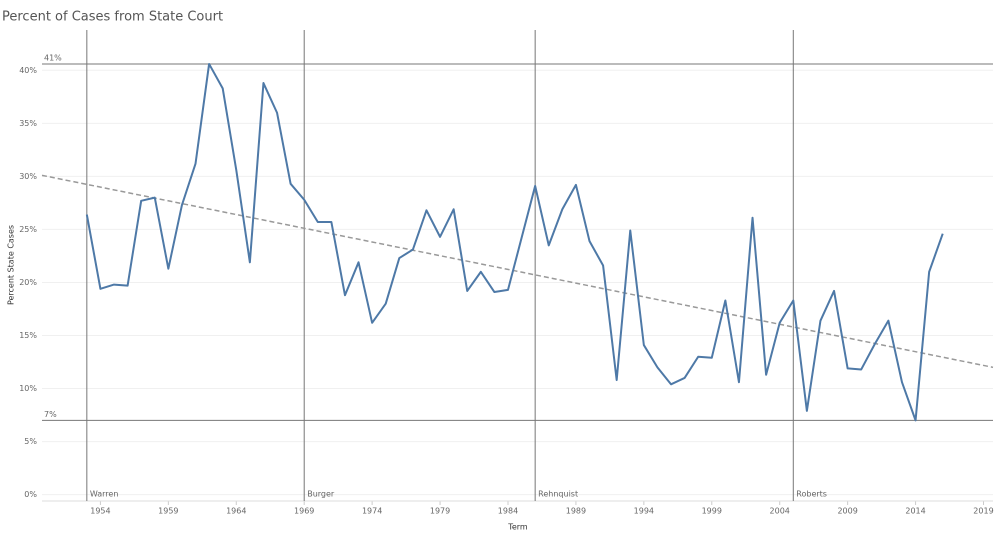  I want to click on x-axis-title: Term, so click(517, 527).